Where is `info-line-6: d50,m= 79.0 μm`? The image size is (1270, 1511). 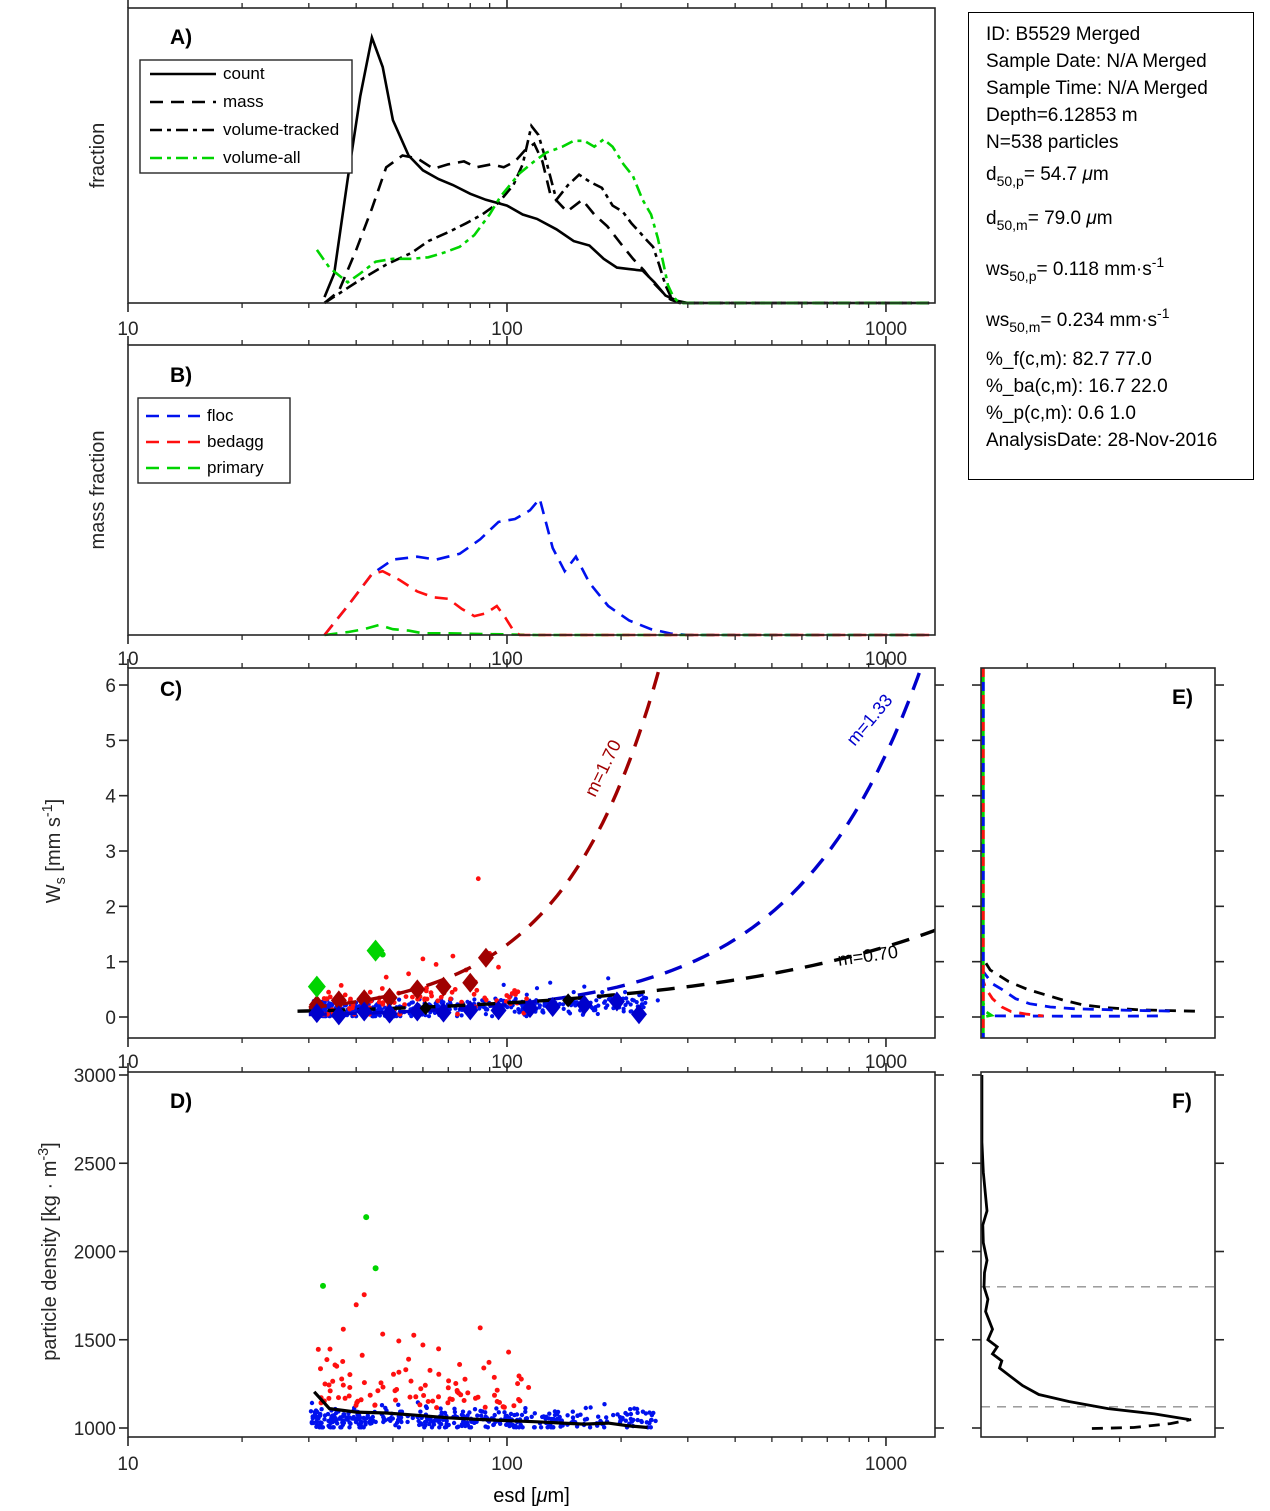
info-line-6: d50,m= 79.0 μm is located at coordinates (1049, 220).